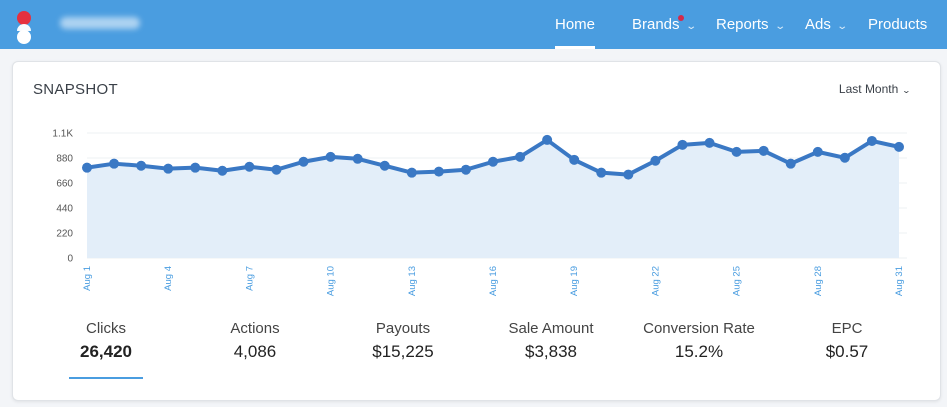 Image resolution: width=947 pixels, height=407 pixels. What do you see at coordinates (868, 89) in the screenshot?
I see `date-range-label: Last Month` at bounding box center [868, 89].